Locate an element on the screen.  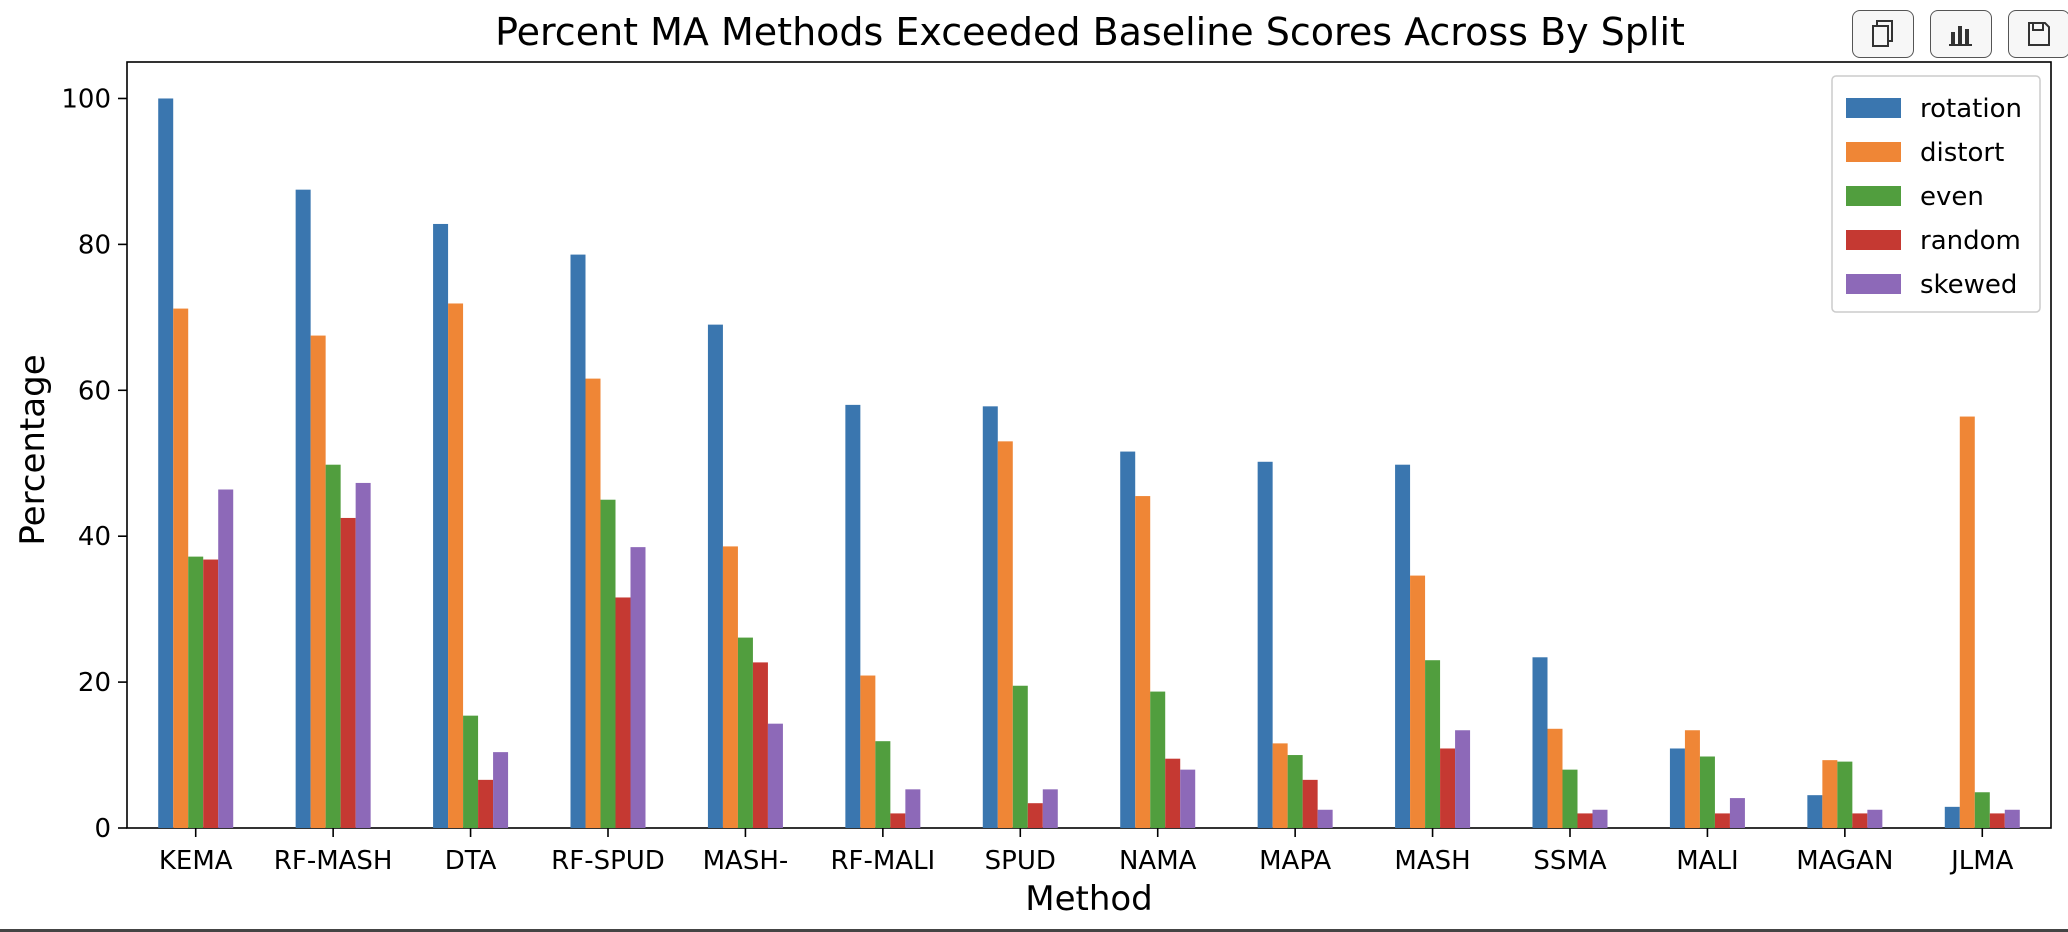
bar-random-MASH- is located at coordinates (760, 745).